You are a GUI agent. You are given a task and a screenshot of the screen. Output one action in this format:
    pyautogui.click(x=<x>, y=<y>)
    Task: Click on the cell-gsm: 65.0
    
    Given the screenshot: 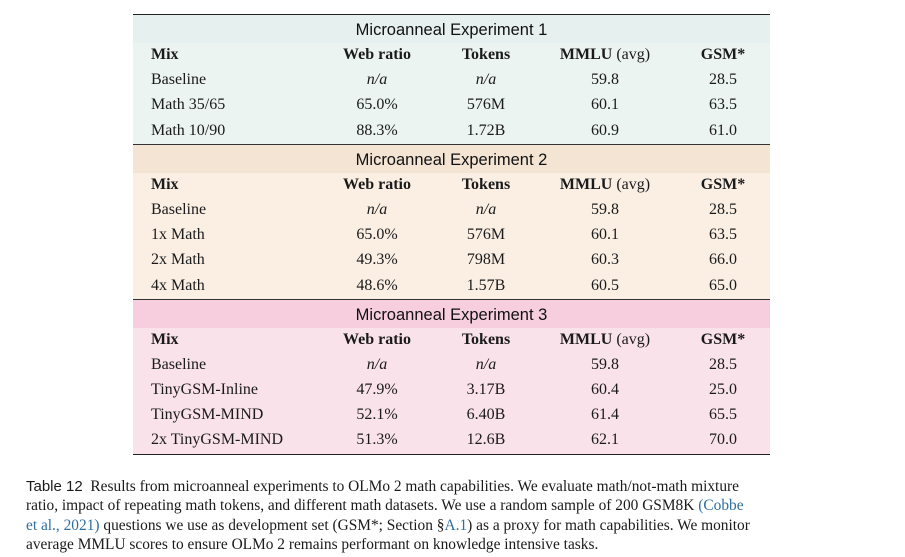 What is the action you would take?
    pyautogui.click(x=723, y=285)
    